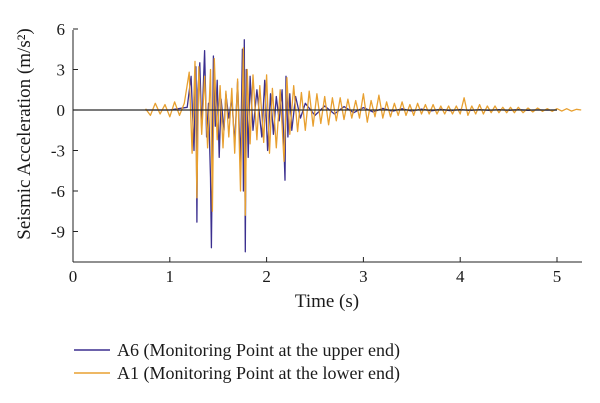 The width and height of the screenshot is (600, 403). Describe the element at coordinates (315, 271) in the screenshot. I see `x-ticks: 0 1 2 3 4 5` at that location.